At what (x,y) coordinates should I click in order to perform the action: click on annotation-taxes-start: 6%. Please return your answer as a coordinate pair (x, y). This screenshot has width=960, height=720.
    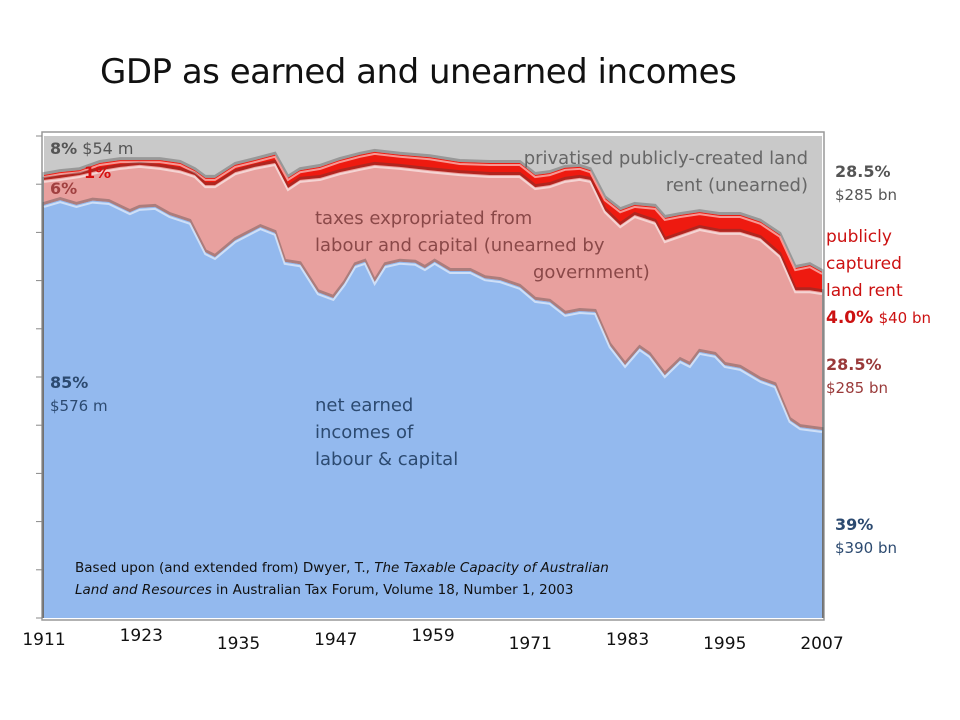
    Looking at the image, I should click on (64, 188).